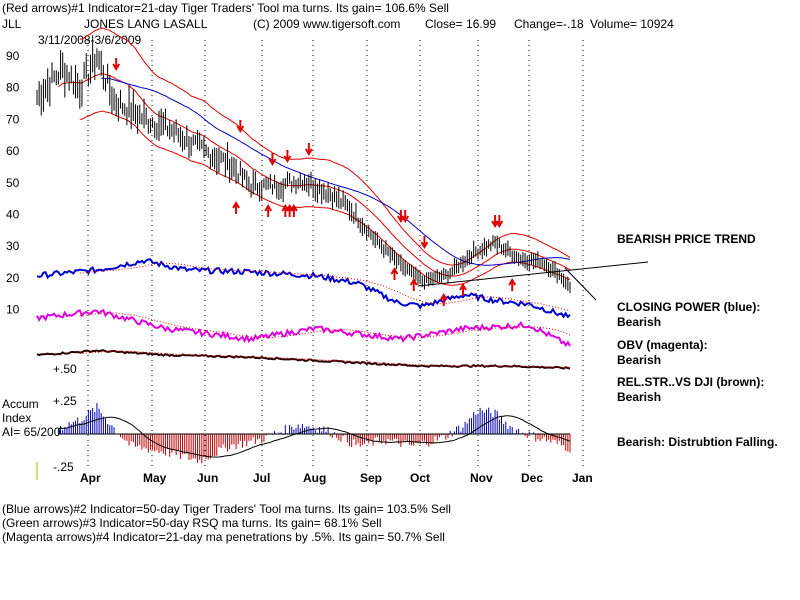 The width and height of the screenshot is (800, 600). Describe the element at coordinates (13, 278) in the screenshot. I see `price-tick-label: 20` at that location.